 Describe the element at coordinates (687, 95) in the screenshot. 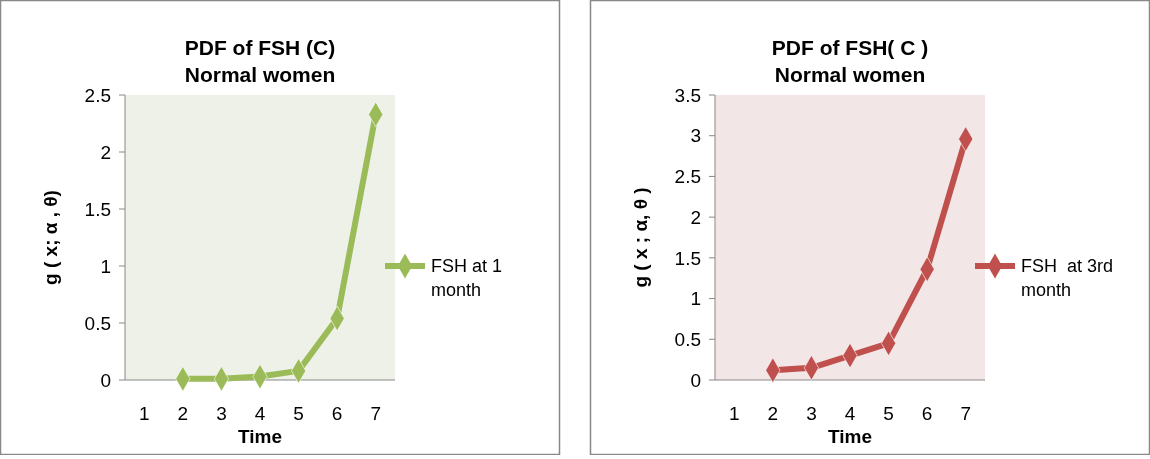

I see `y-tick-label: 3.5` at that location.